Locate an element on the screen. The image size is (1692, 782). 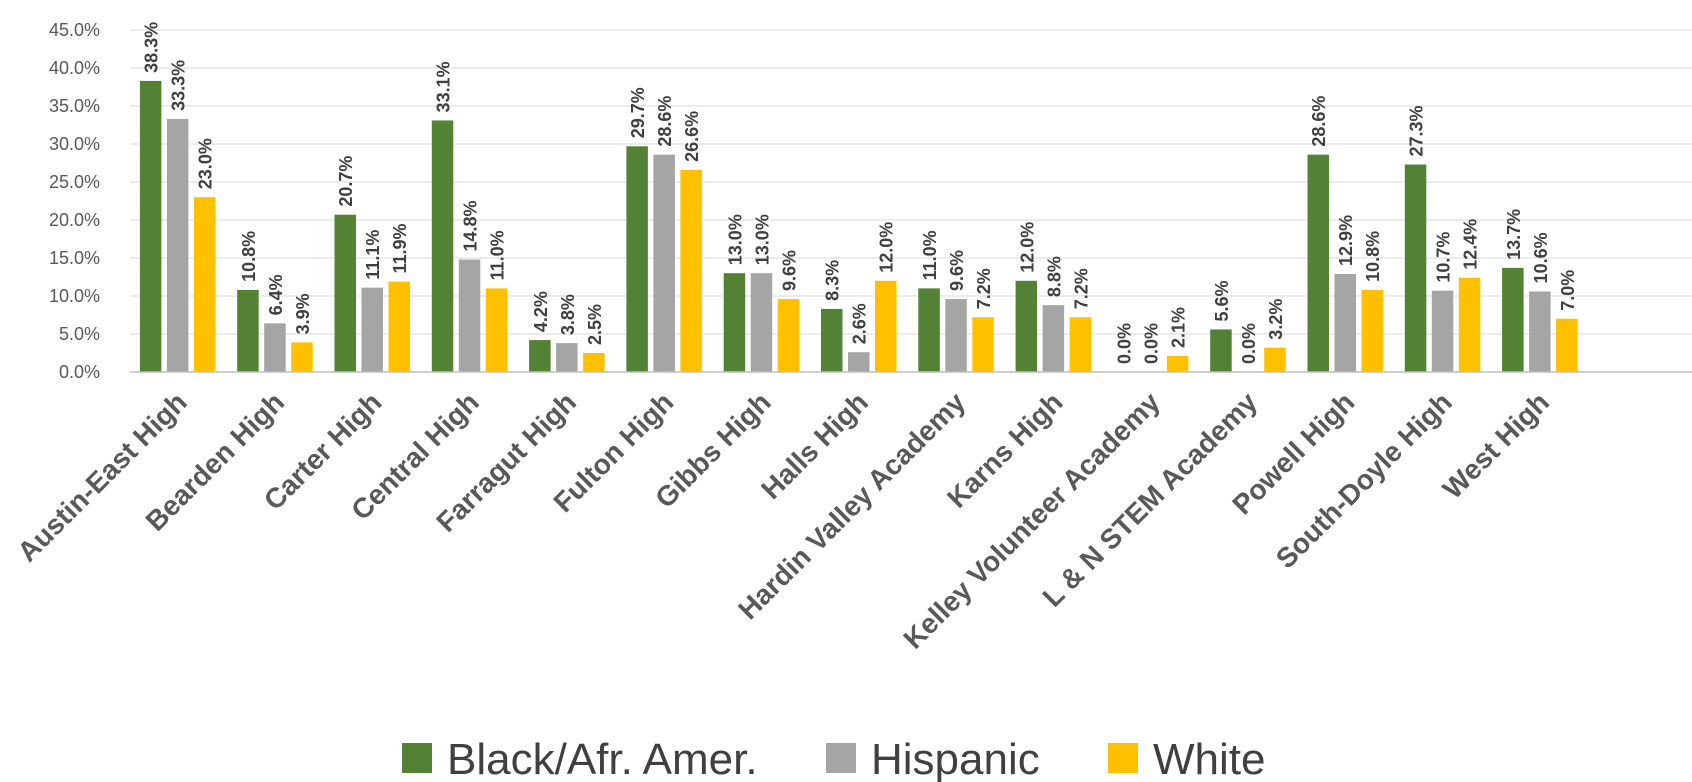
data-label: 2.1% is located at coordinates (1179, 327).